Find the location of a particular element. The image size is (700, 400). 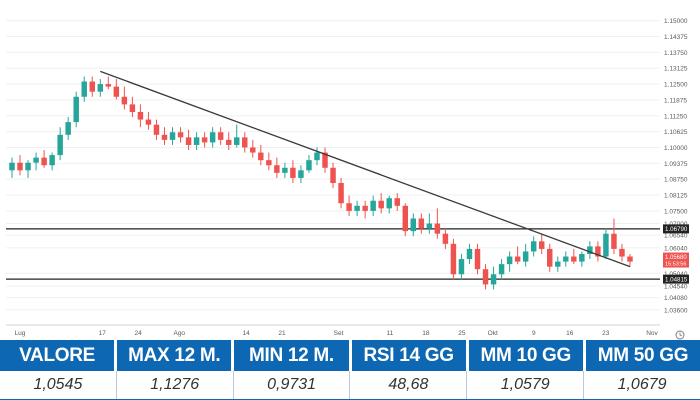

clock-icon is located at coordinates (680, 335).